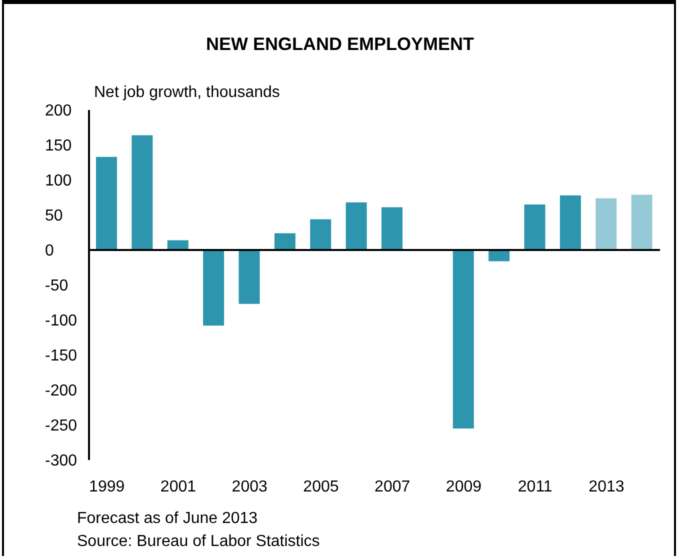  What do you see at coordinates (107, 487) in the screenshot?
I see `x-tick-label: 1999` at bounding box center [107, 487].